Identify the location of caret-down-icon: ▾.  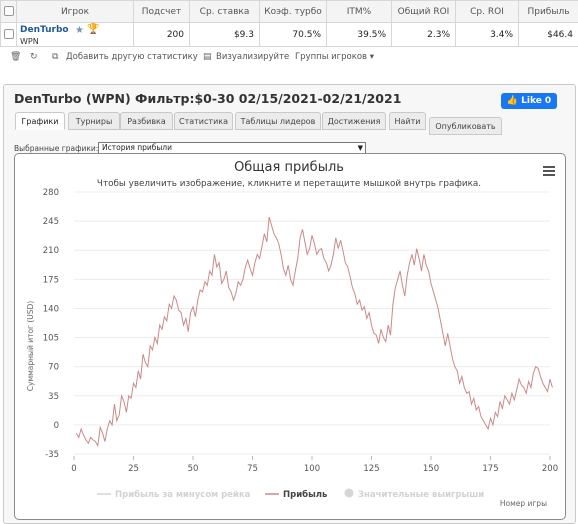
(372, 57).